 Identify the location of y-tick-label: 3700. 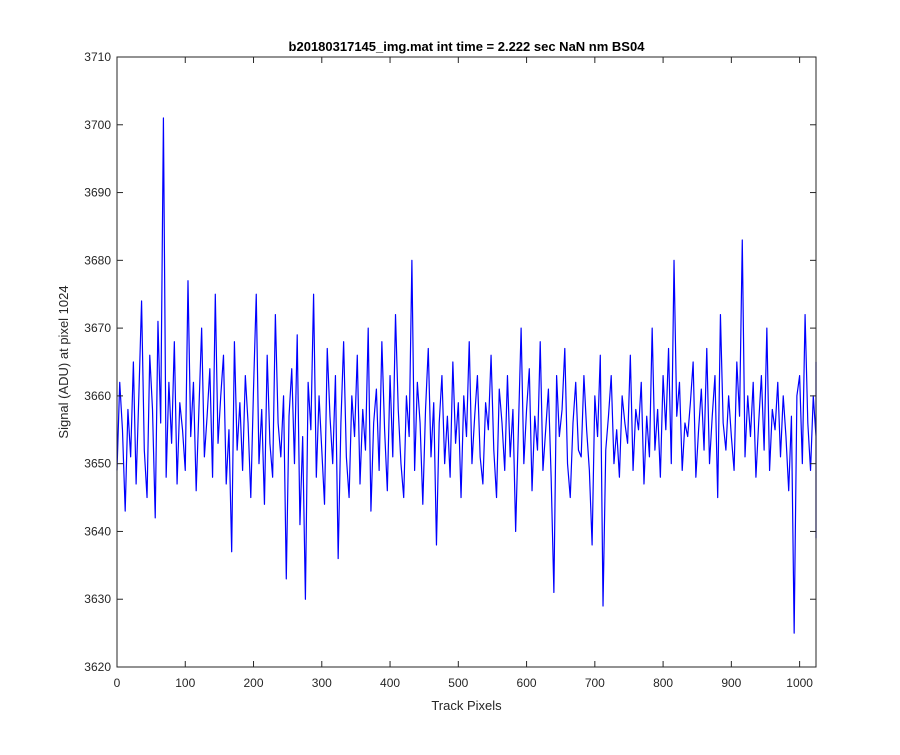
(97, 125).